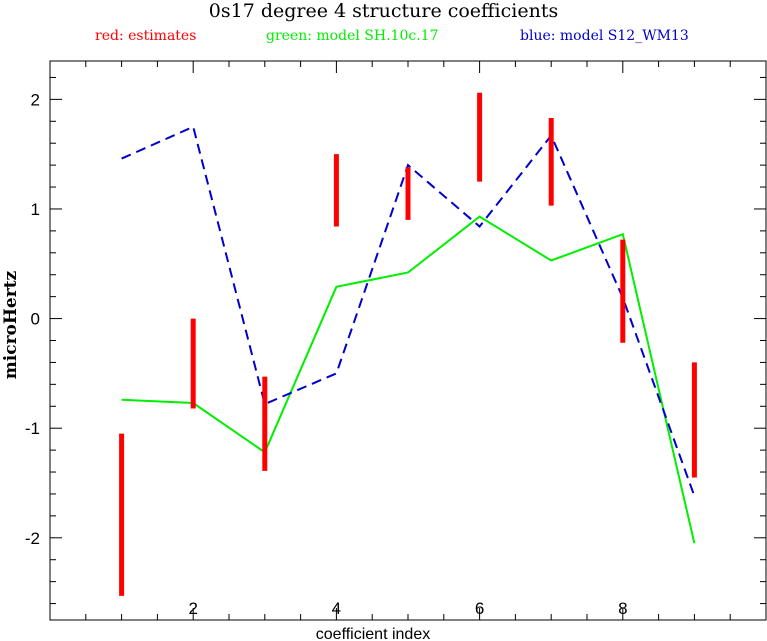  Describe the element at coordinates (32, 538) in the screenshot. I see `y-tick-label: -2` at that location.